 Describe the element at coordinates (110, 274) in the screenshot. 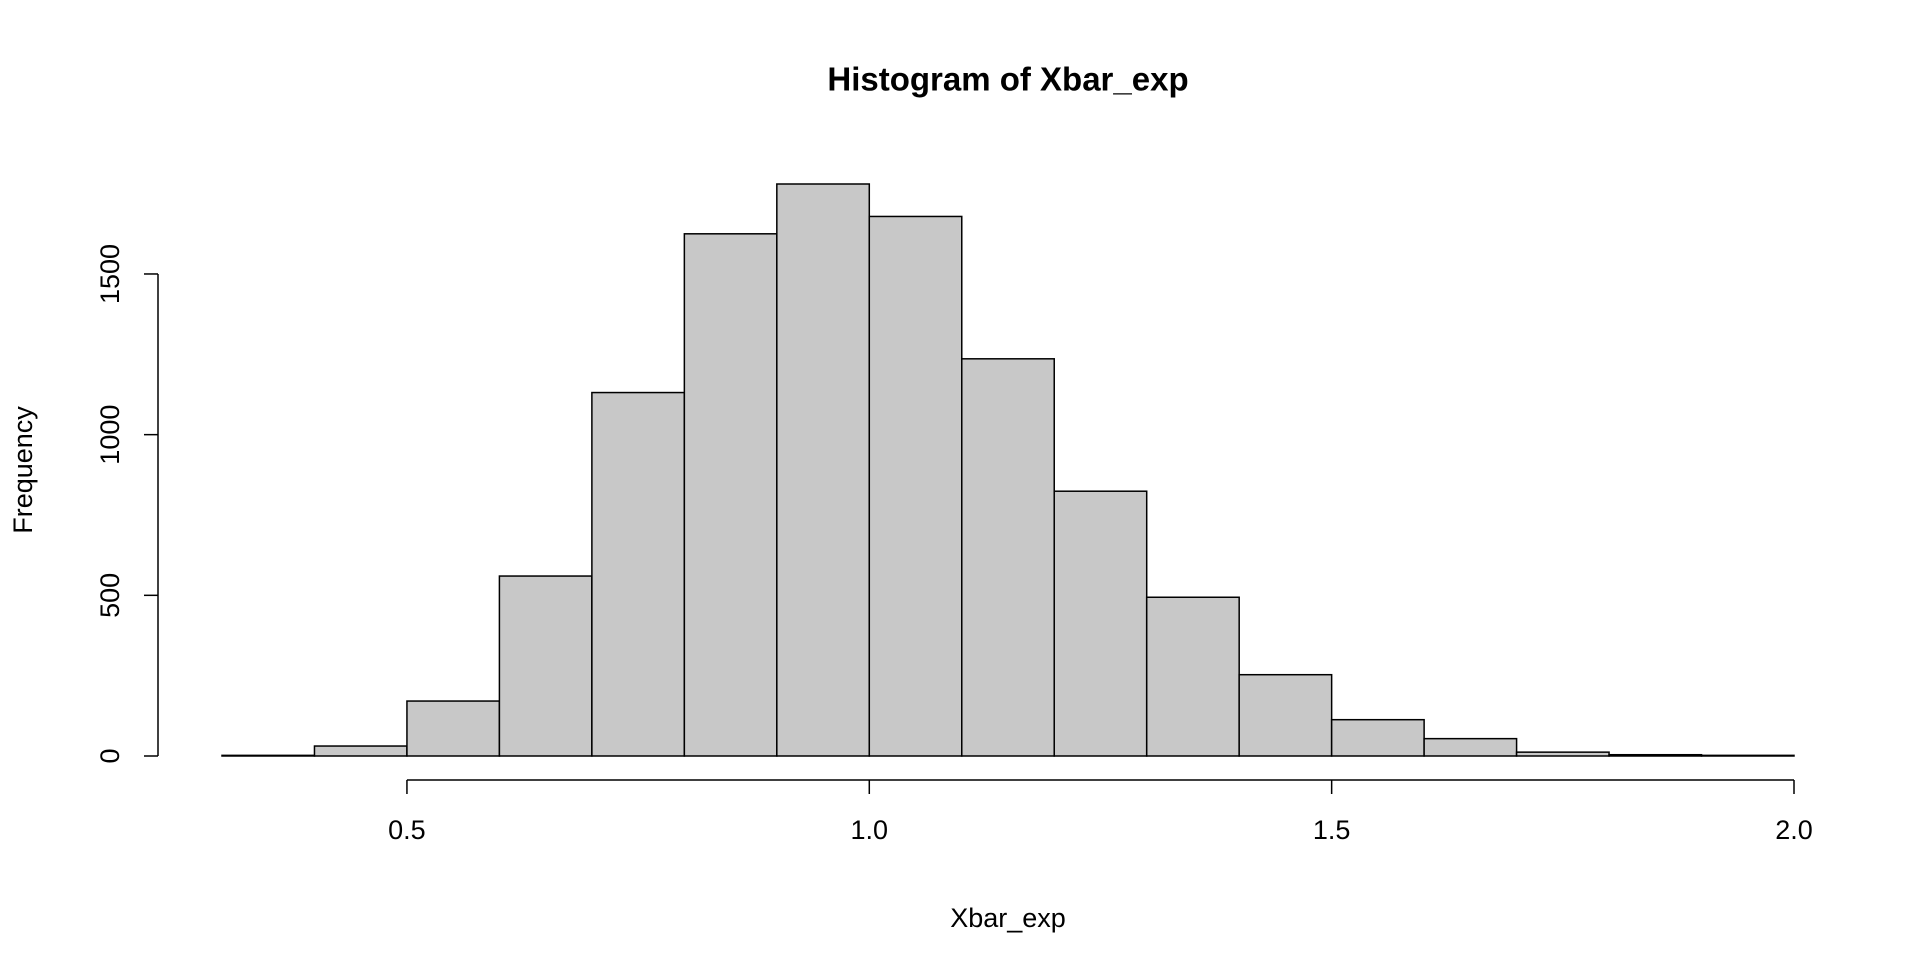

I see `y-tick-label: 1500` at that location.